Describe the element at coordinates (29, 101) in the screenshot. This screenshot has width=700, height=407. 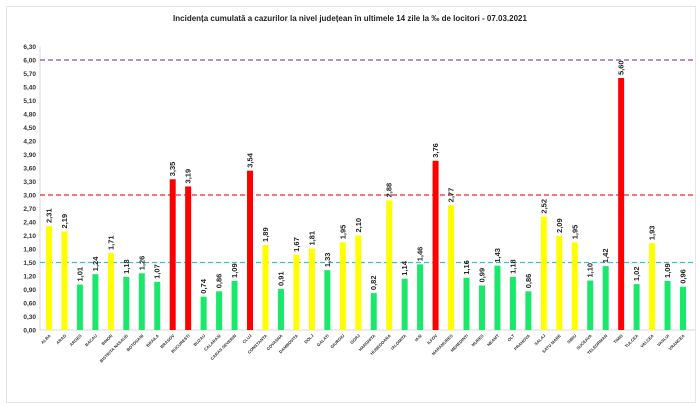
I see `y-tick-label: 5,10` at that location.